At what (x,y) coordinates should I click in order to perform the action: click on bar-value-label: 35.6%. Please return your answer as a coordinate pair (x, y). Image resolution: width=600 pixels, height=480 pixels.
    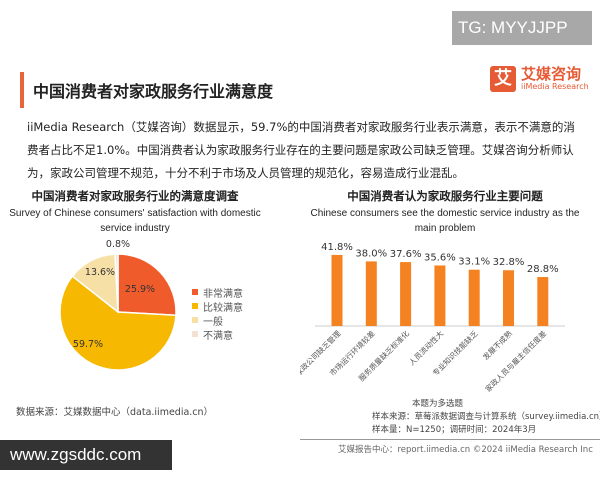
    Looking at the image, I should click on (440, 257).